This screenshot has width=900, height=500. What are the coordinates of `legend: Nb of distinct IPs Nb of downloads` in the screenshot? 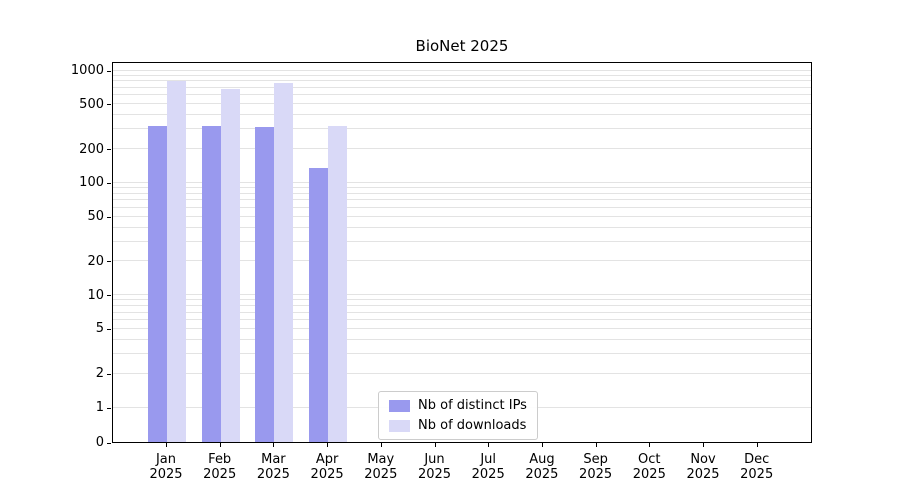 It's located at (458, 415).